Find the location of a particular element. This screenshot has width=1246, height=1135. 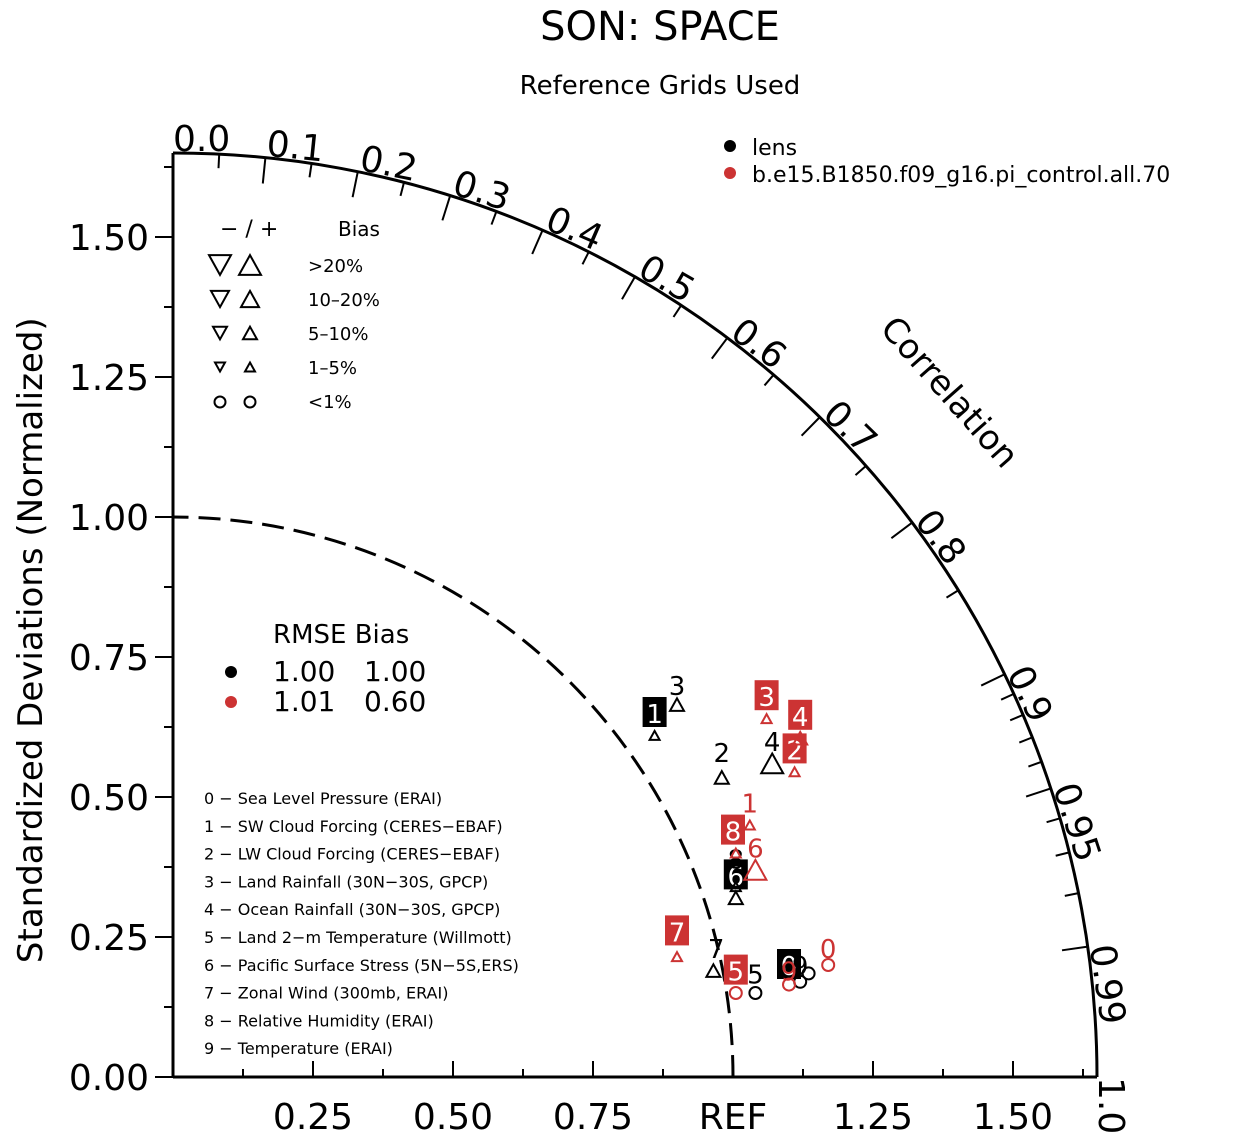

x-tick-label: 1.25 is located at coordinates (873, 1116).